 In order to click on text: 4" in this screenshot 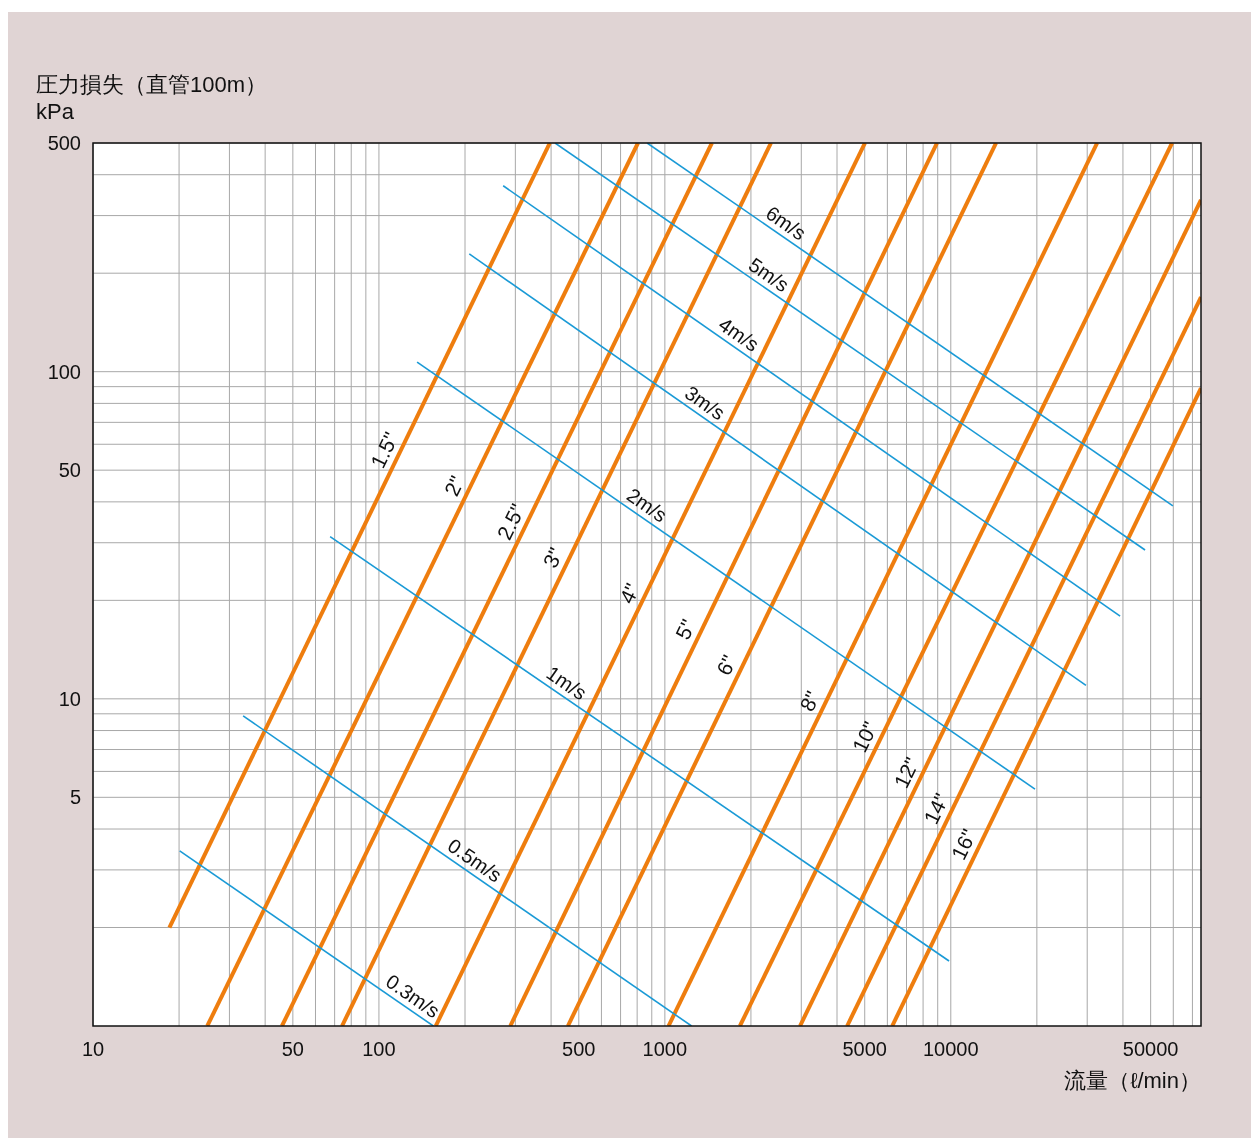, I will do `click(629, 593)`.